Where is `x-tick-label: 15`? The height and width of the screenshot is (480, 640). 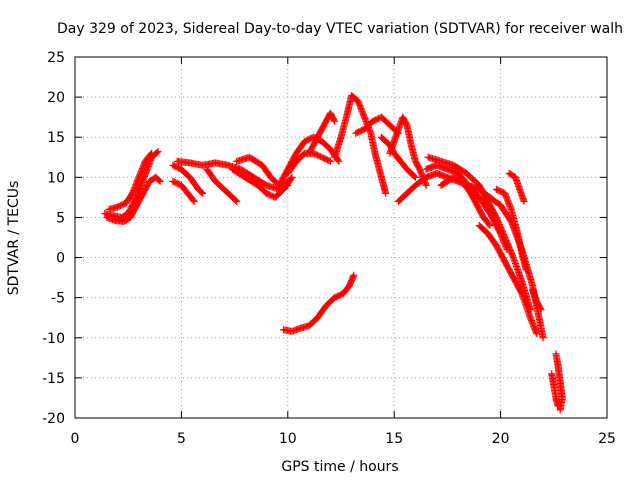 x-tick-label: 15 is located at coordinates (394, 439).